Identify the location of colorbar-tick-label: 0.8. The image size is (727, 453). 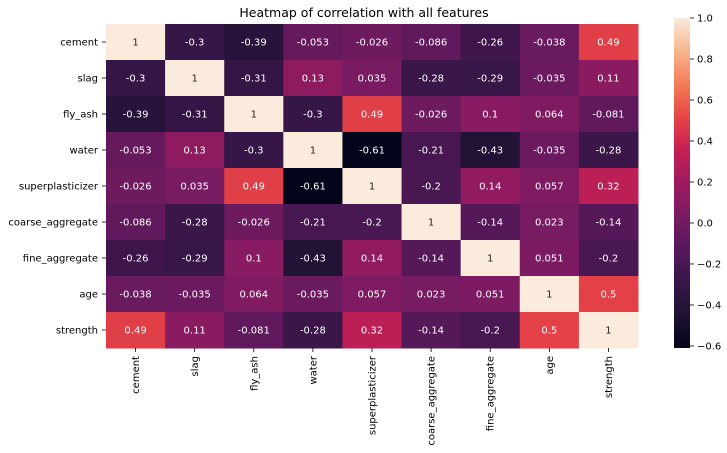
(705, 59).